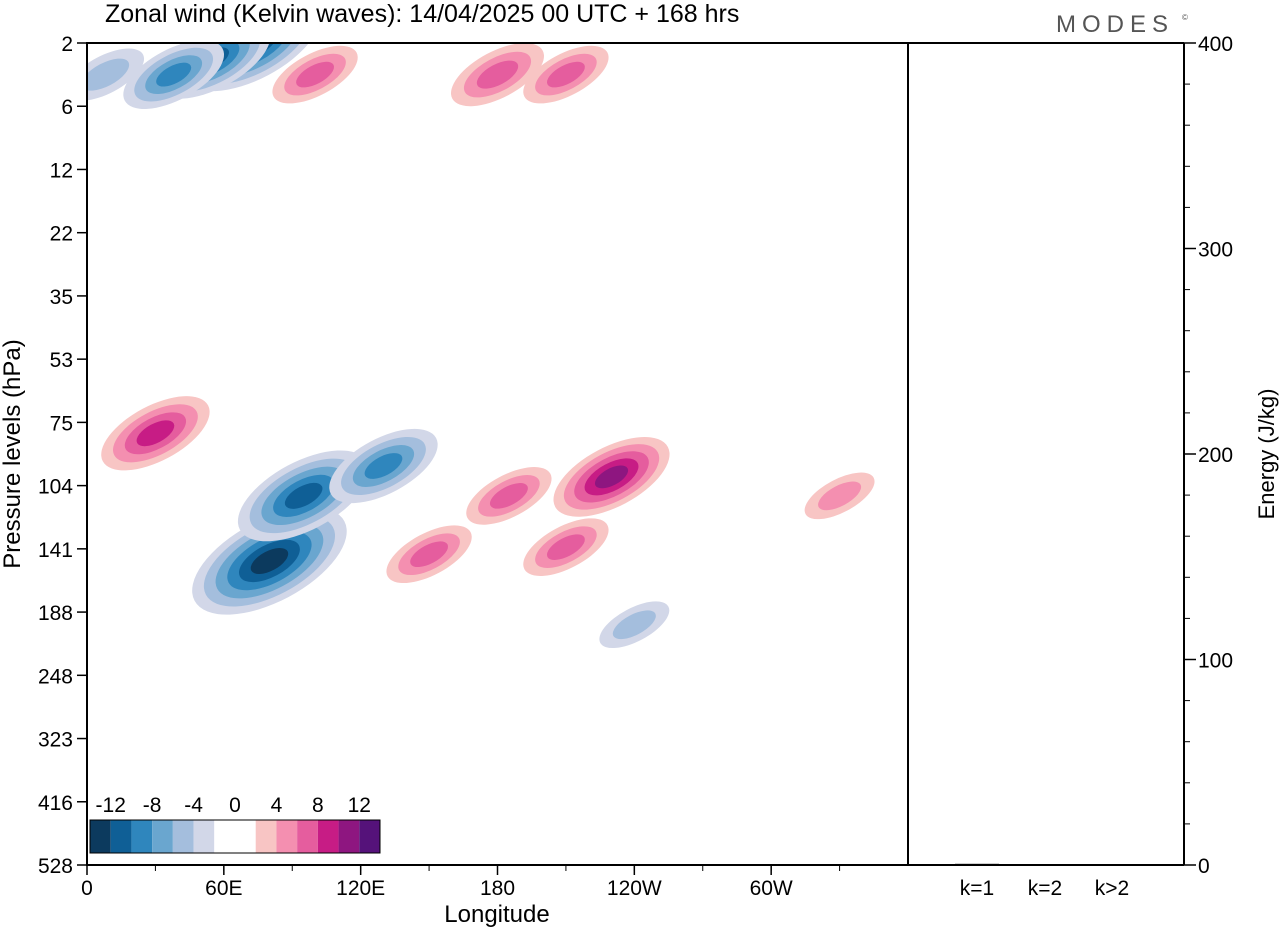  Describe the element at coordinates (55, 803) in the screenshot. I see `y-tick-label: 416` at that location.